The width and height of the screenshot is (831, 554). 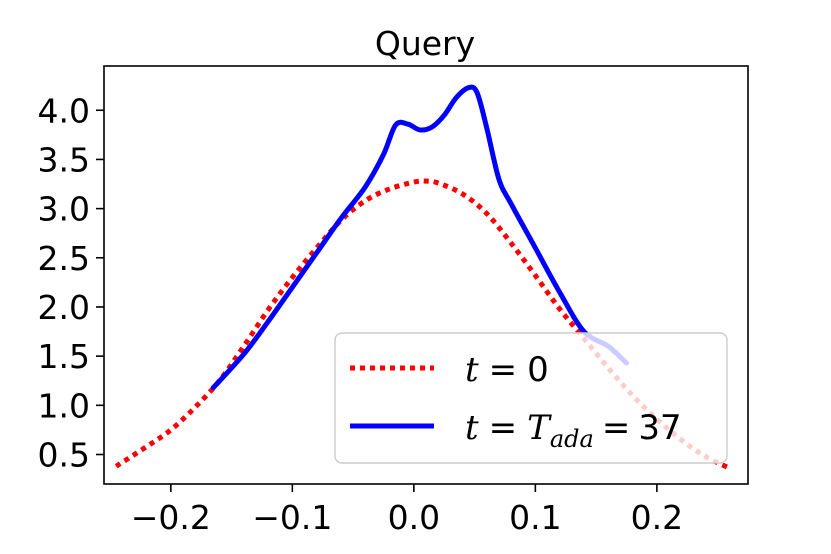 I want to click on x-tick-label: 0.2, so click(x=657, y=517).